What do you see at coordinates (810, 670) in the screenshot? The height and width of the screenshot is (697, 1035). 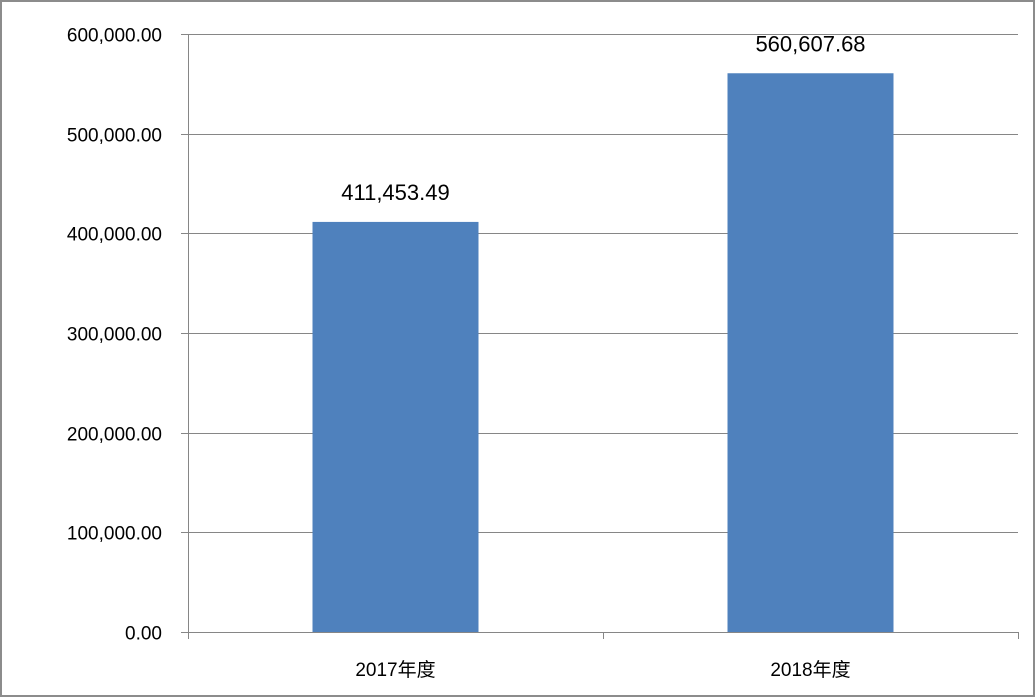 I see `x-category-label: 2018年度` at bounding box center [810, 670].